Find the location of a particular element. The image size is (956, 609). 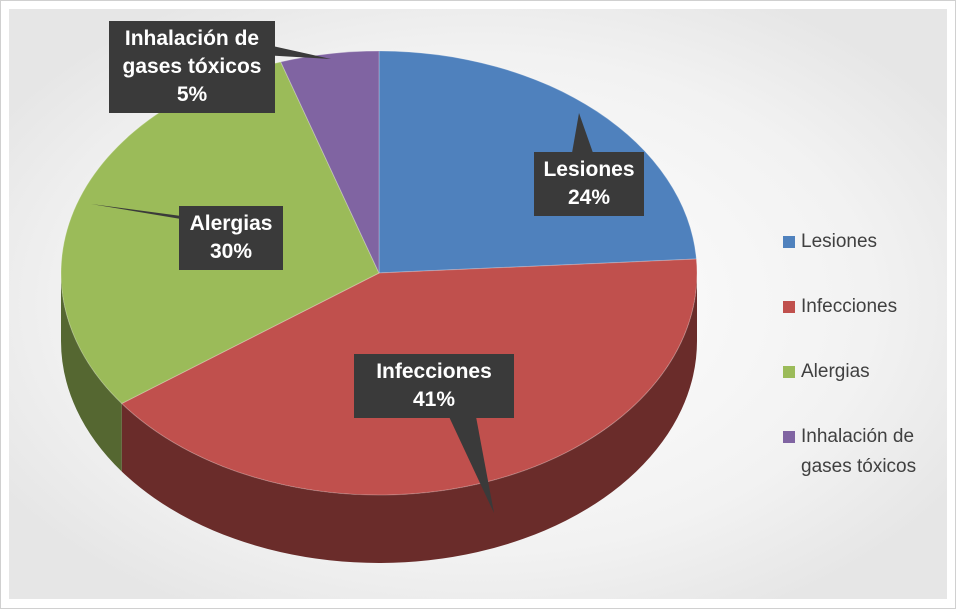

data-label-value: 24% is located at coordinates (589, 197).